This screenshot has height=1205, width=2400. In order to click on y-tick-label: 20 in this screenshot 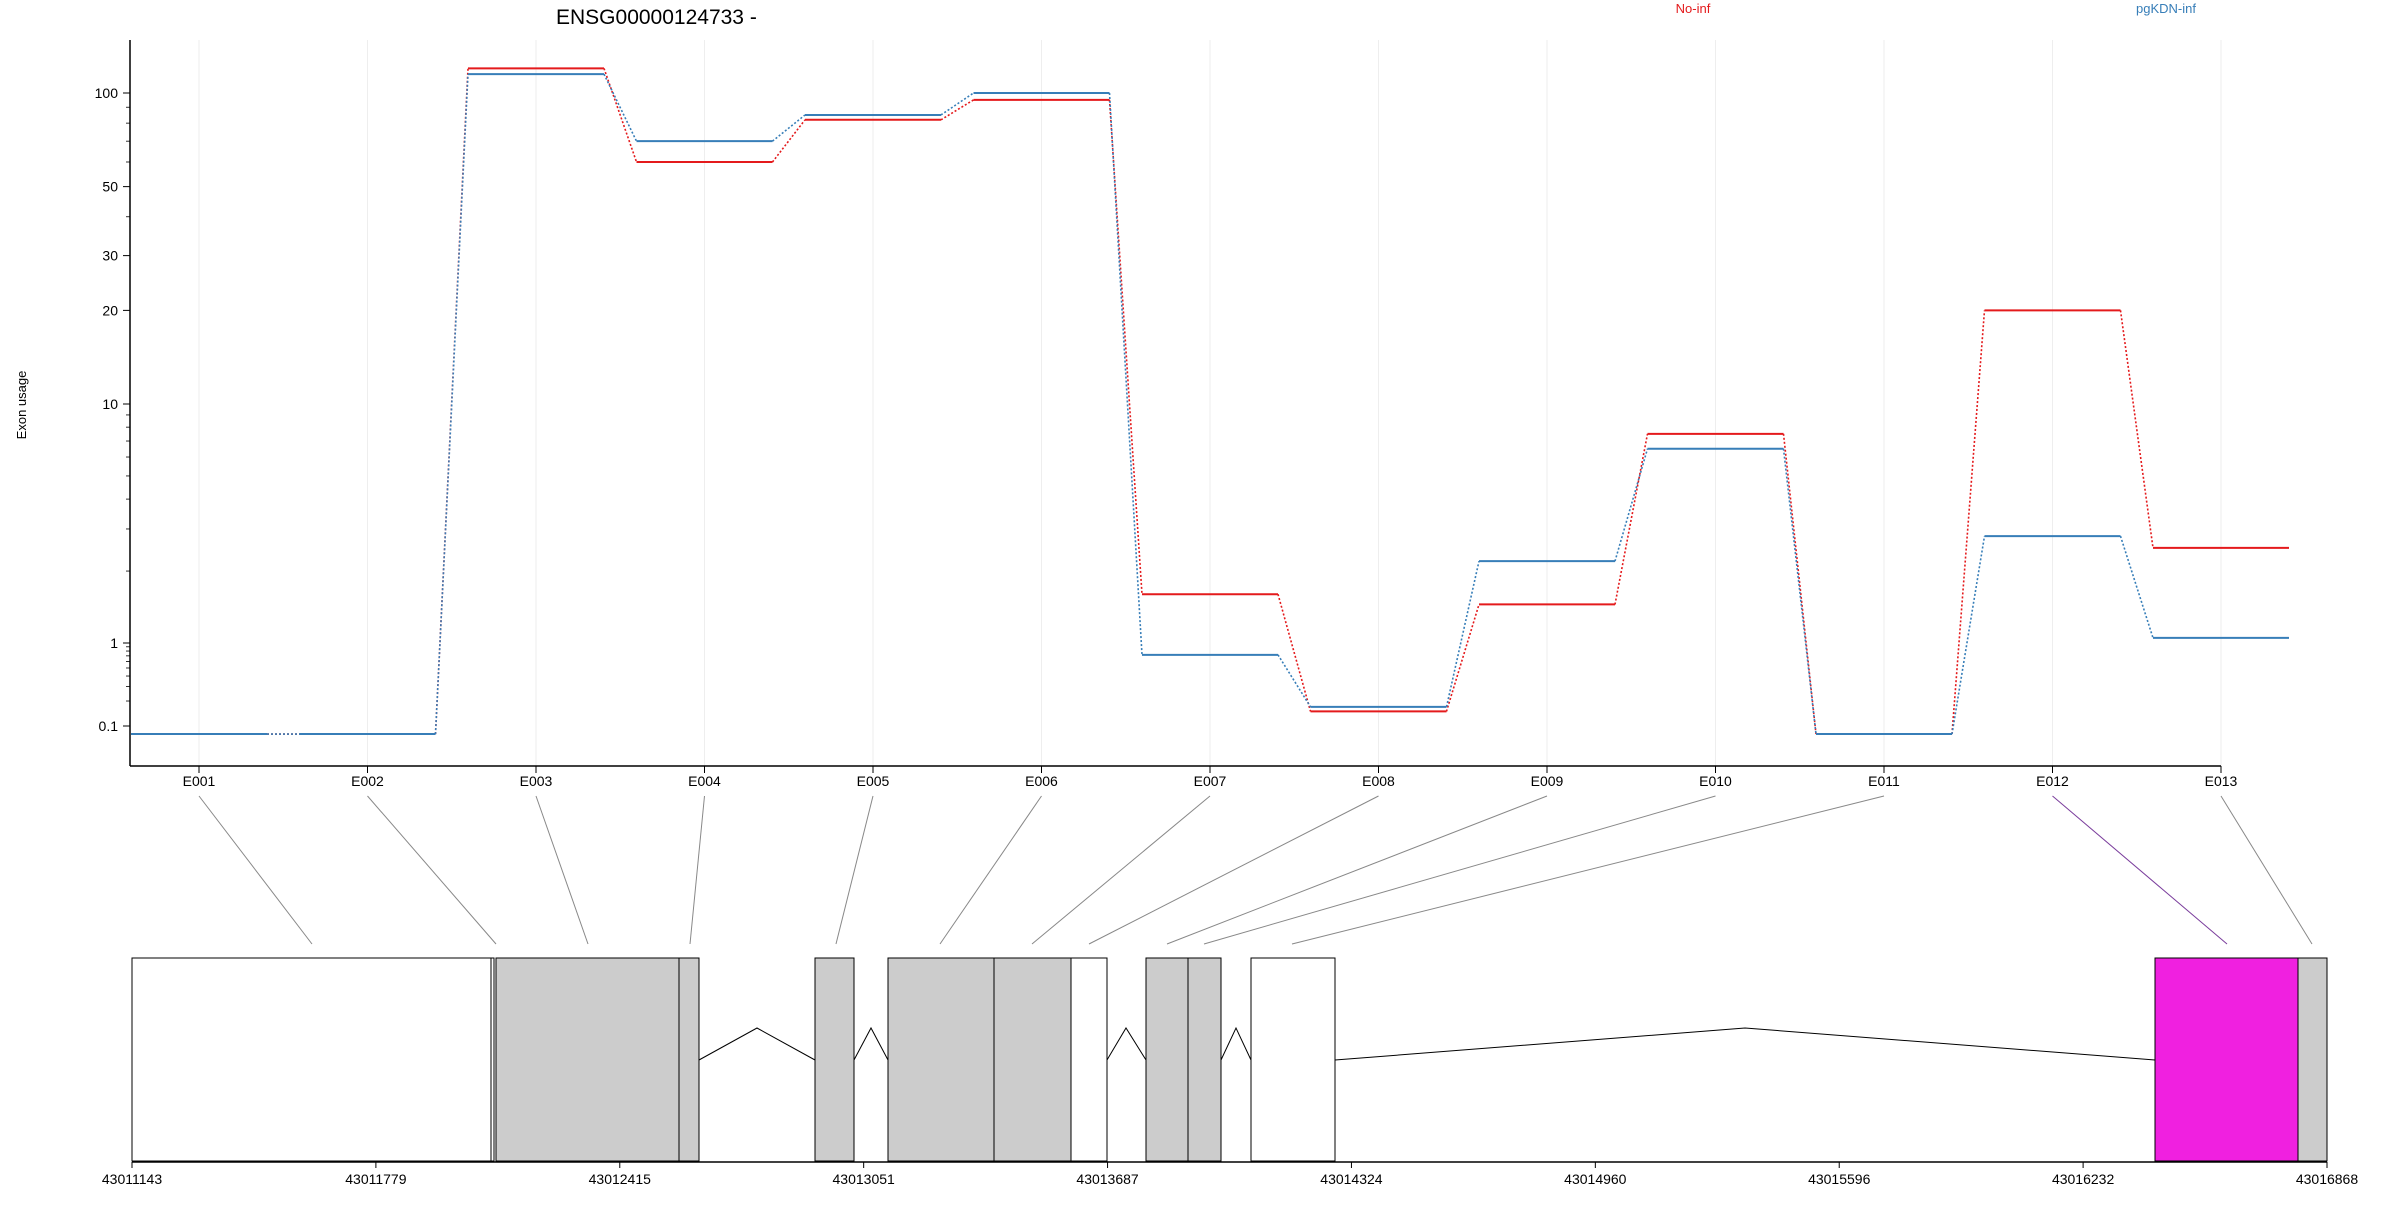, I will do `click(110, 310)`.